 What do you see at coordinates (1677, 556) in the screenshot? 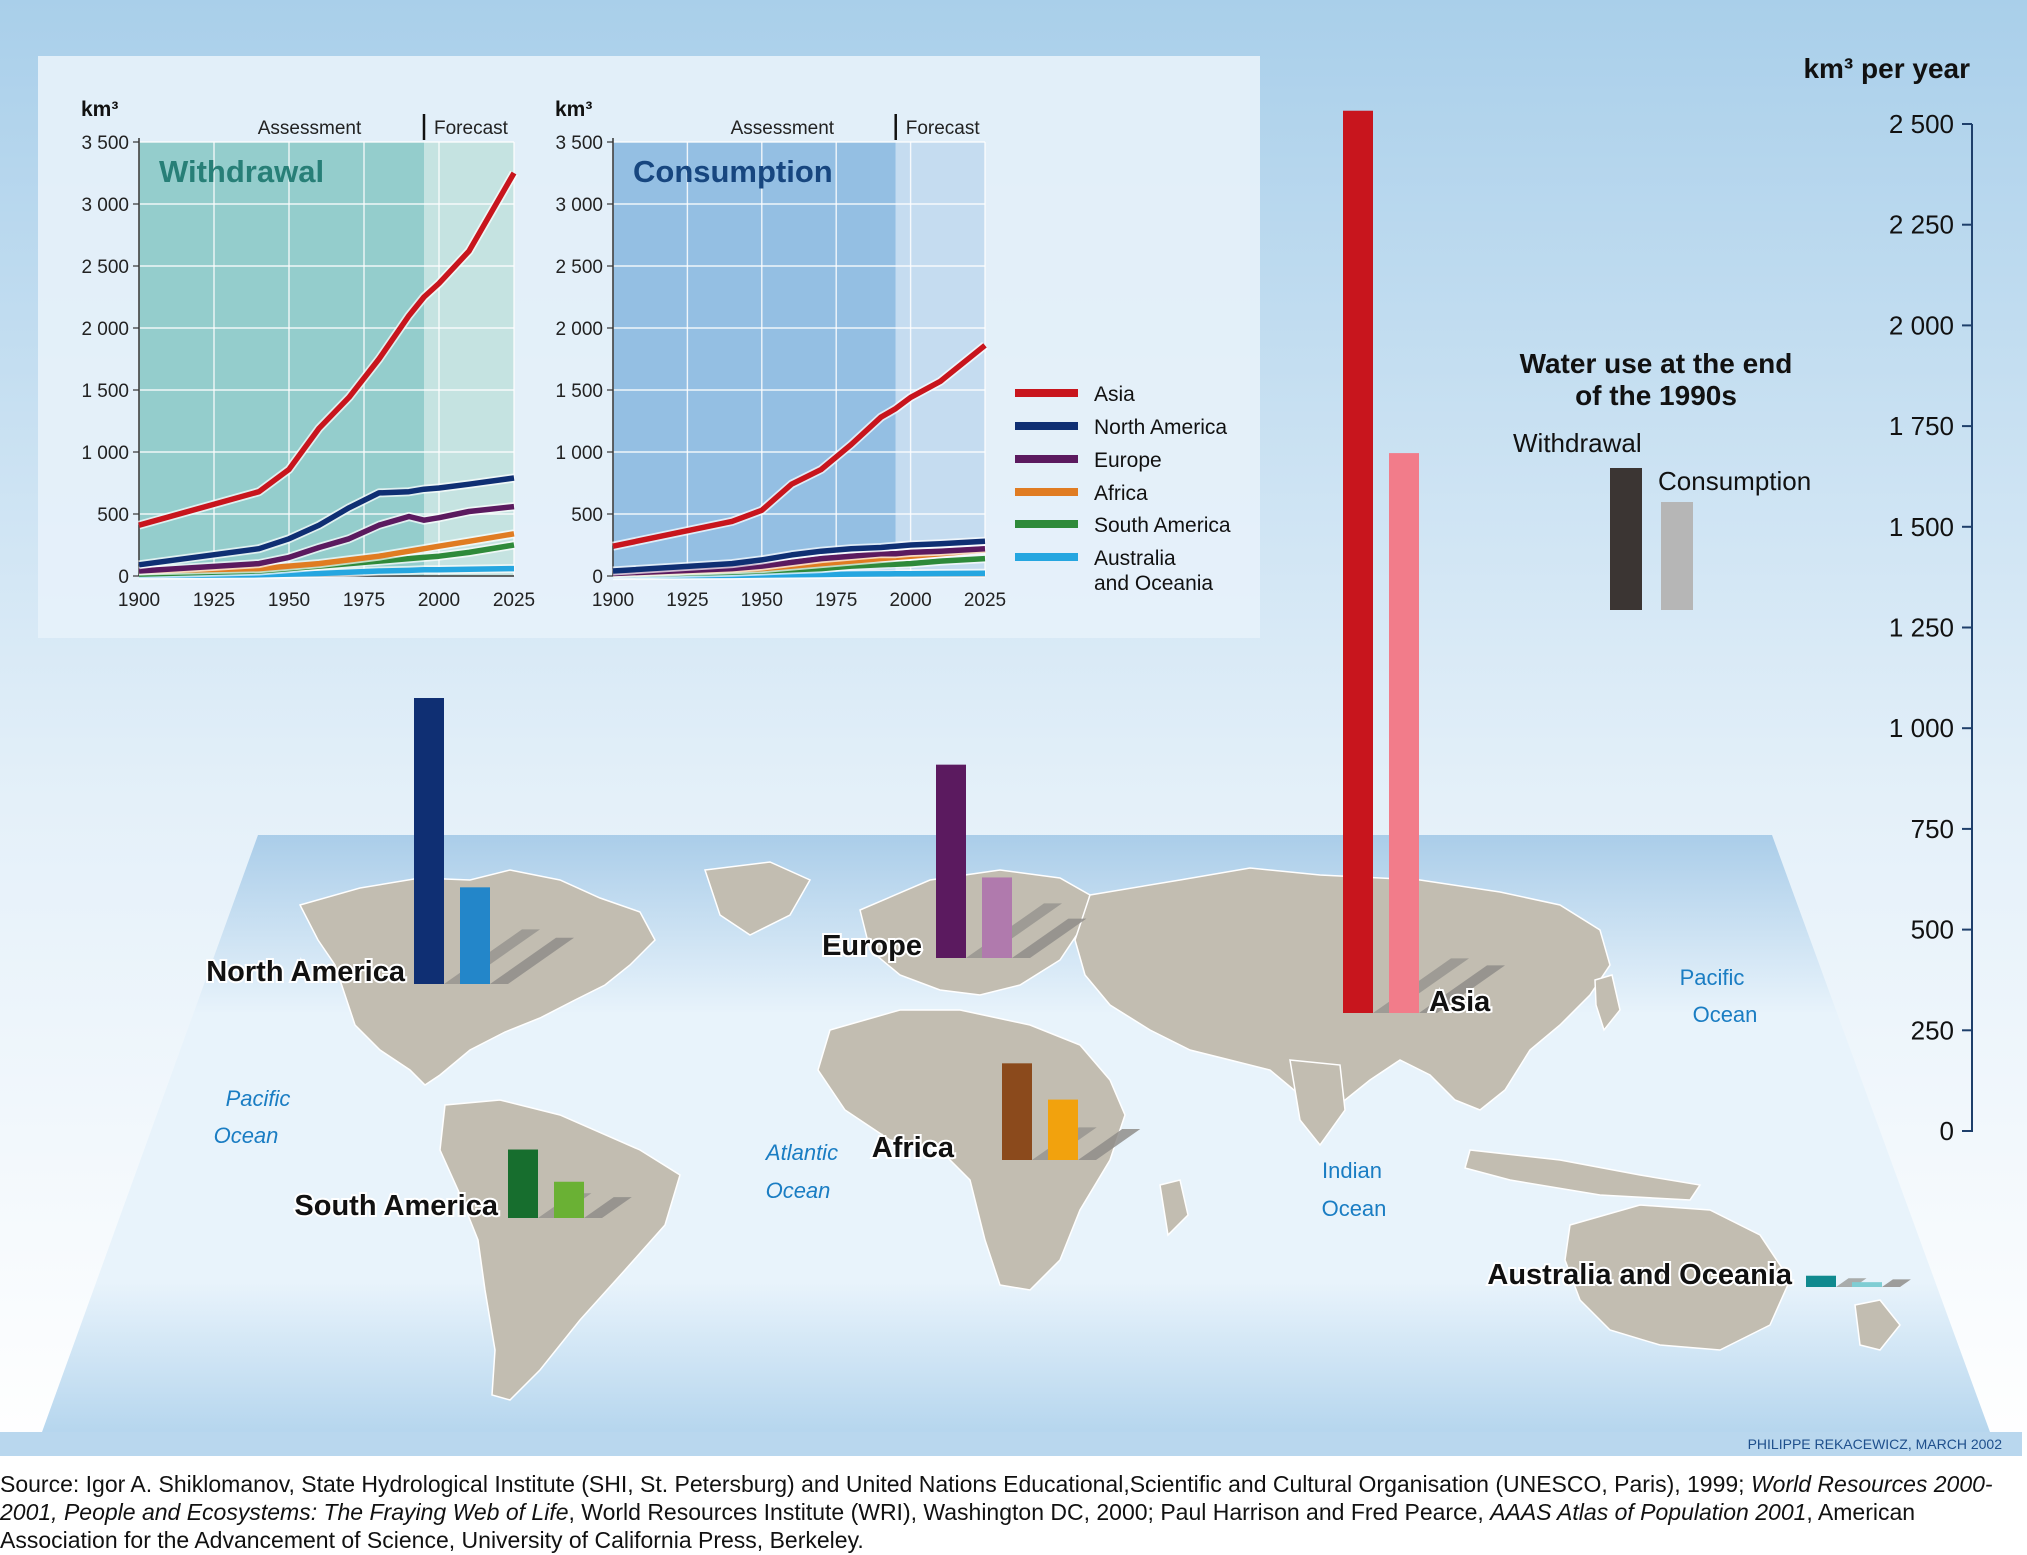
I see `bar-legend-consumption-swatch` at bounding box center [1677, 556].